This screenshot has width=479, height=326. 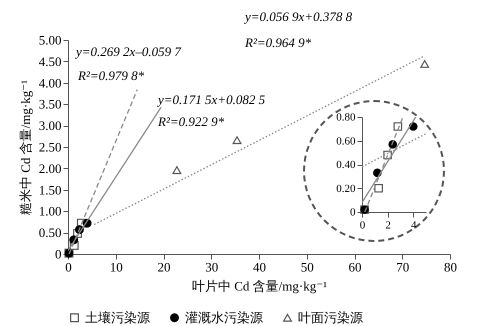 I want to click on y-tick-label: 4.00, so click(x=50, y=82).